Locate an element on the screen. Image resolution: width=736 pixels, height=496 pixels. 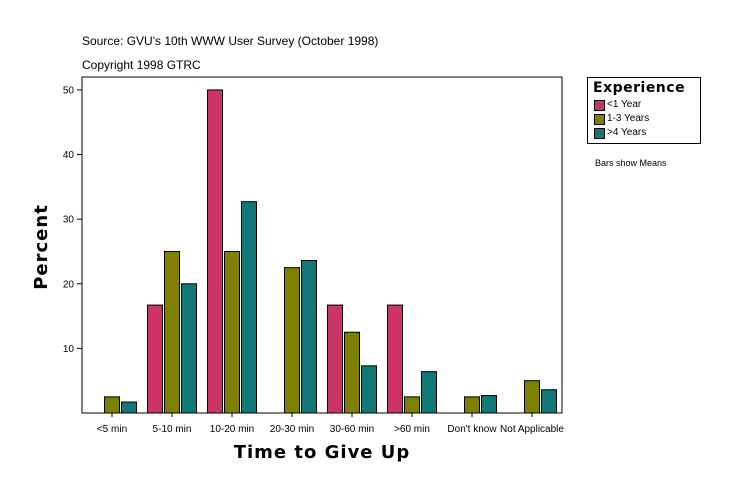
bar-<1 Year-5-10 min is located at coordinates (155, 359).